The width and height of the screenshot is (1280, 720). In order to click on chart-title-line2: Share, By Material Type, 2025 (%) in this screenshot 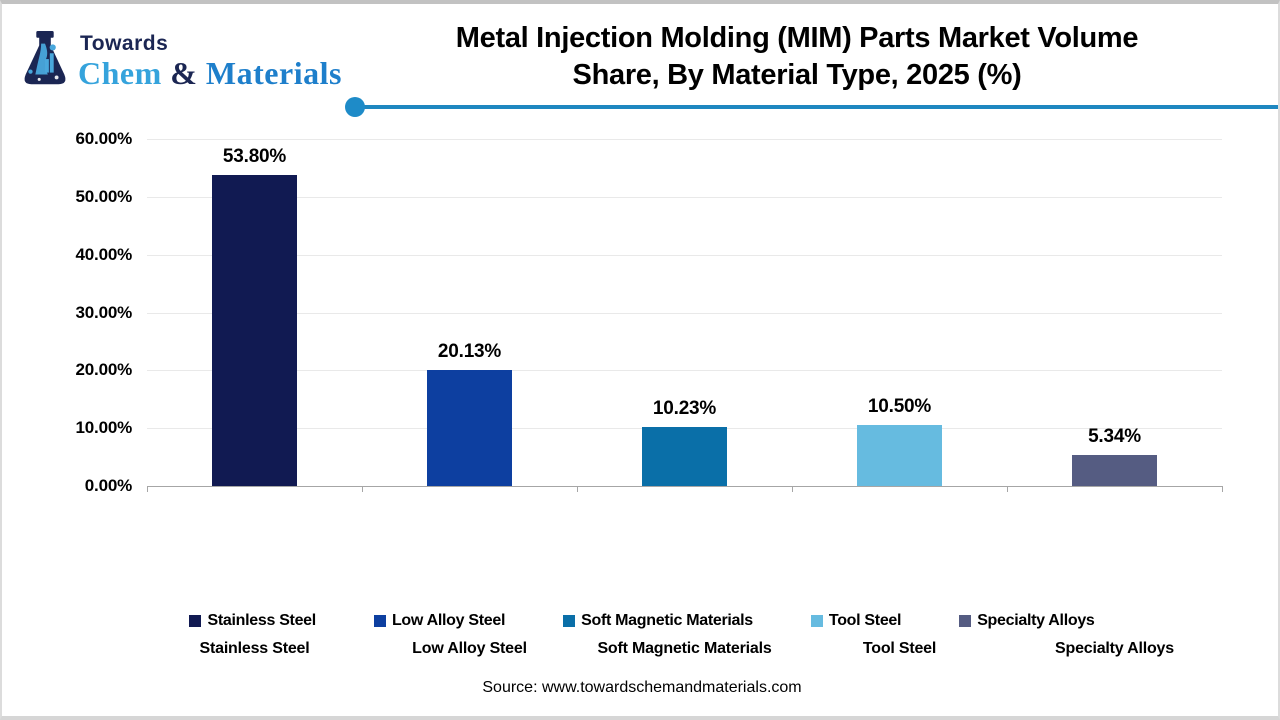, I will do `click(797, 75)`.